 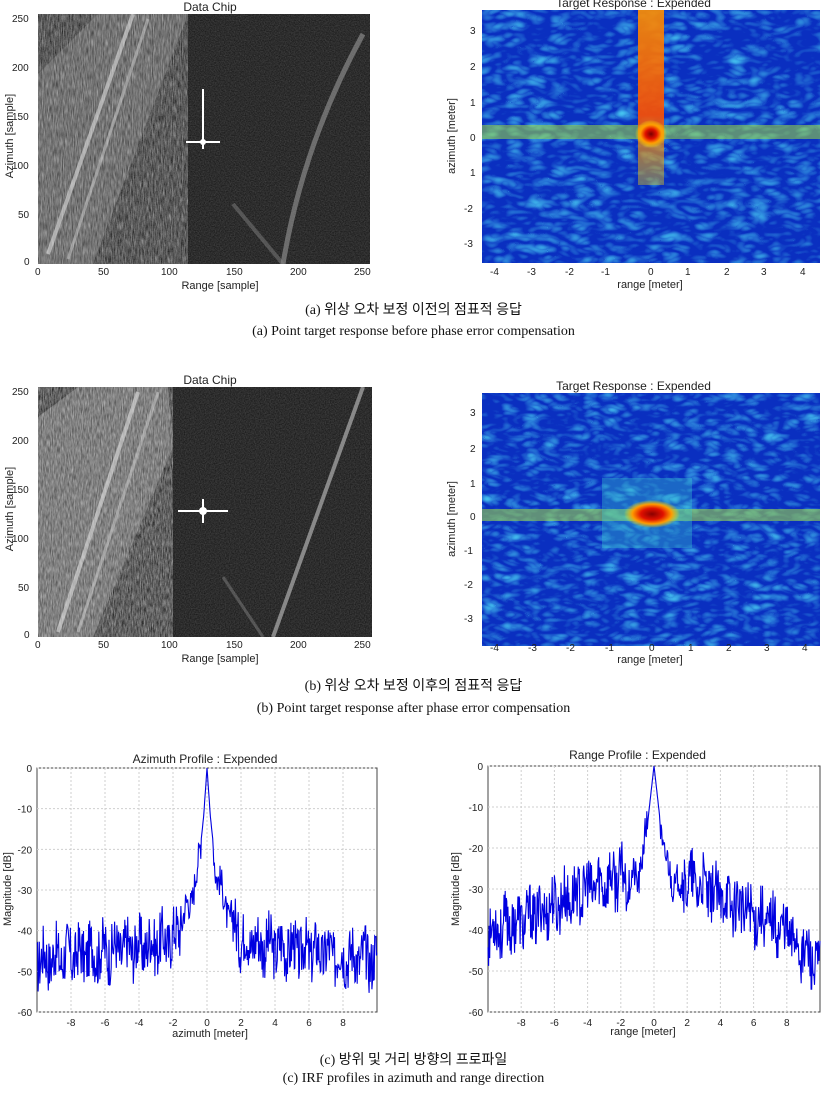 I want to click on x-axis-label: Range [sample], so click(x=220, y=286).